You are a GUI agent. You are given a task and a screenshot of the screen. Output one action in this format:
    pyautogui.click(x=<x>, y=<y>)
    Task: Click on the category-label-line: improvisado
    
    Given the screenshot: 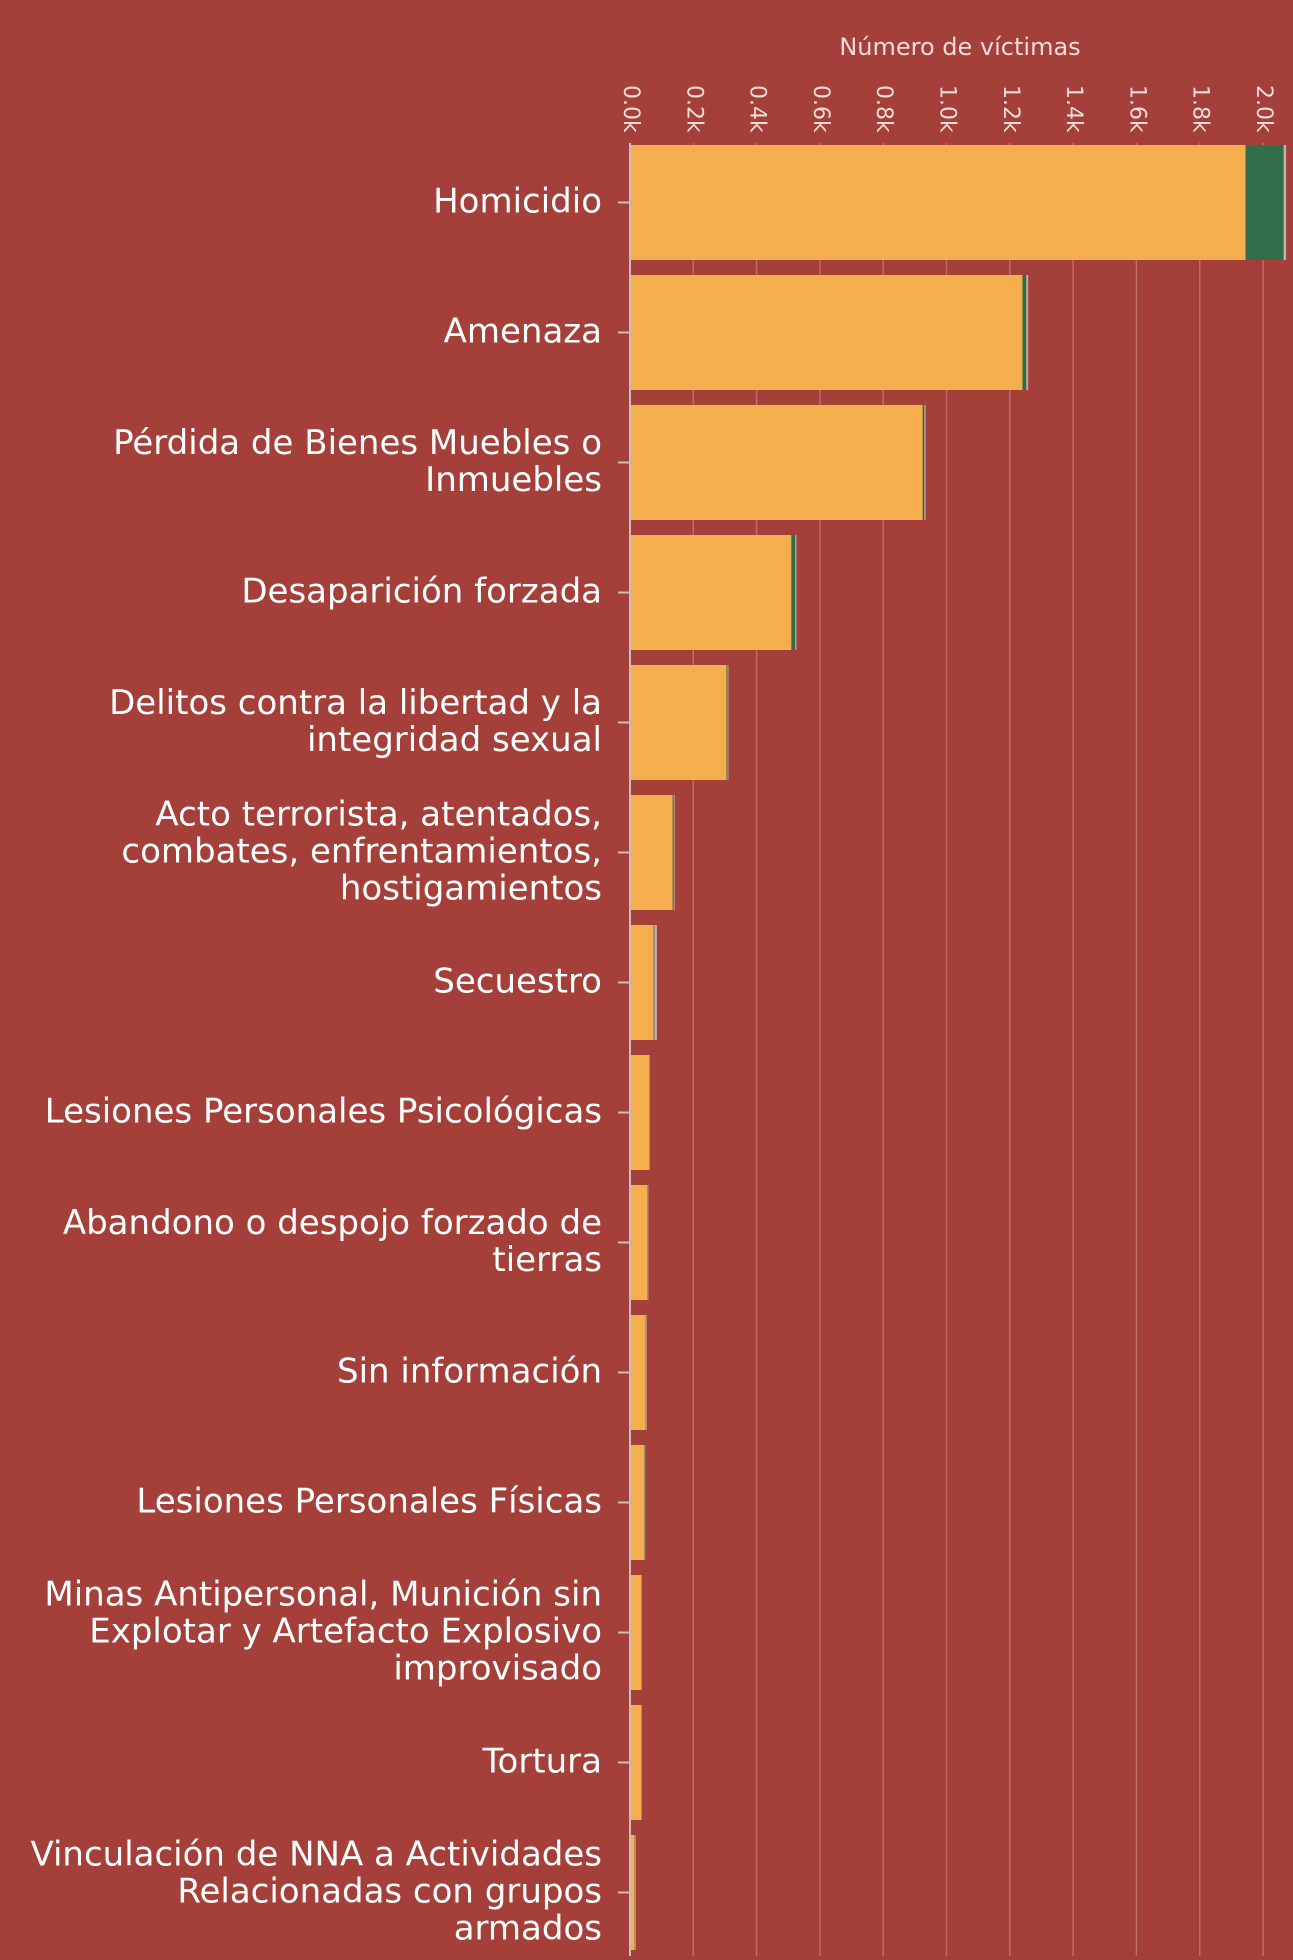 What is the action you would take?
    pyautogui.click(x=497, y=1668)
    